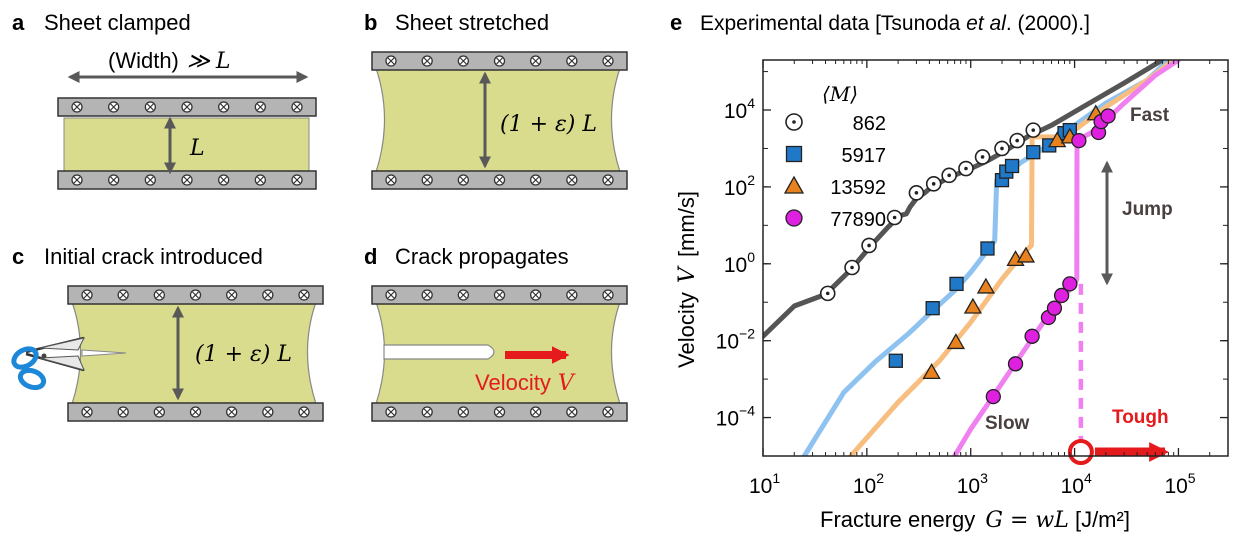  I want to click on legend: ⟨M⟩ 862 5917 13592 77890, so click(835, 156).